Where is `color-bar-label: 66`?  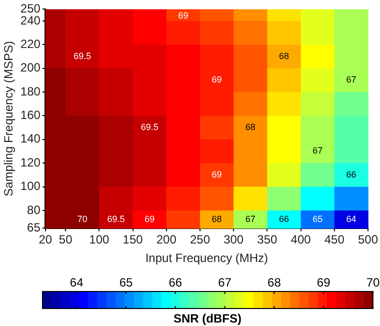 color-bar-label: 66 is located at coordinates (175, 282).